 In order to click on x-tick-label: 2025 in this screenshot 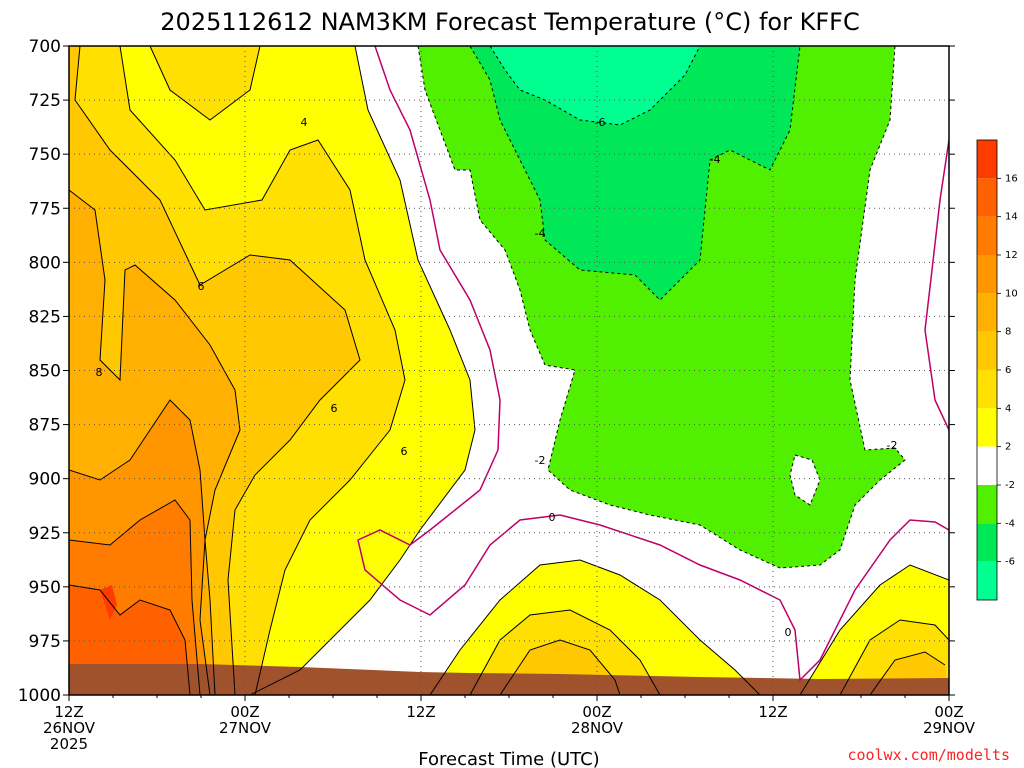, I will do `click(69, 744)`.